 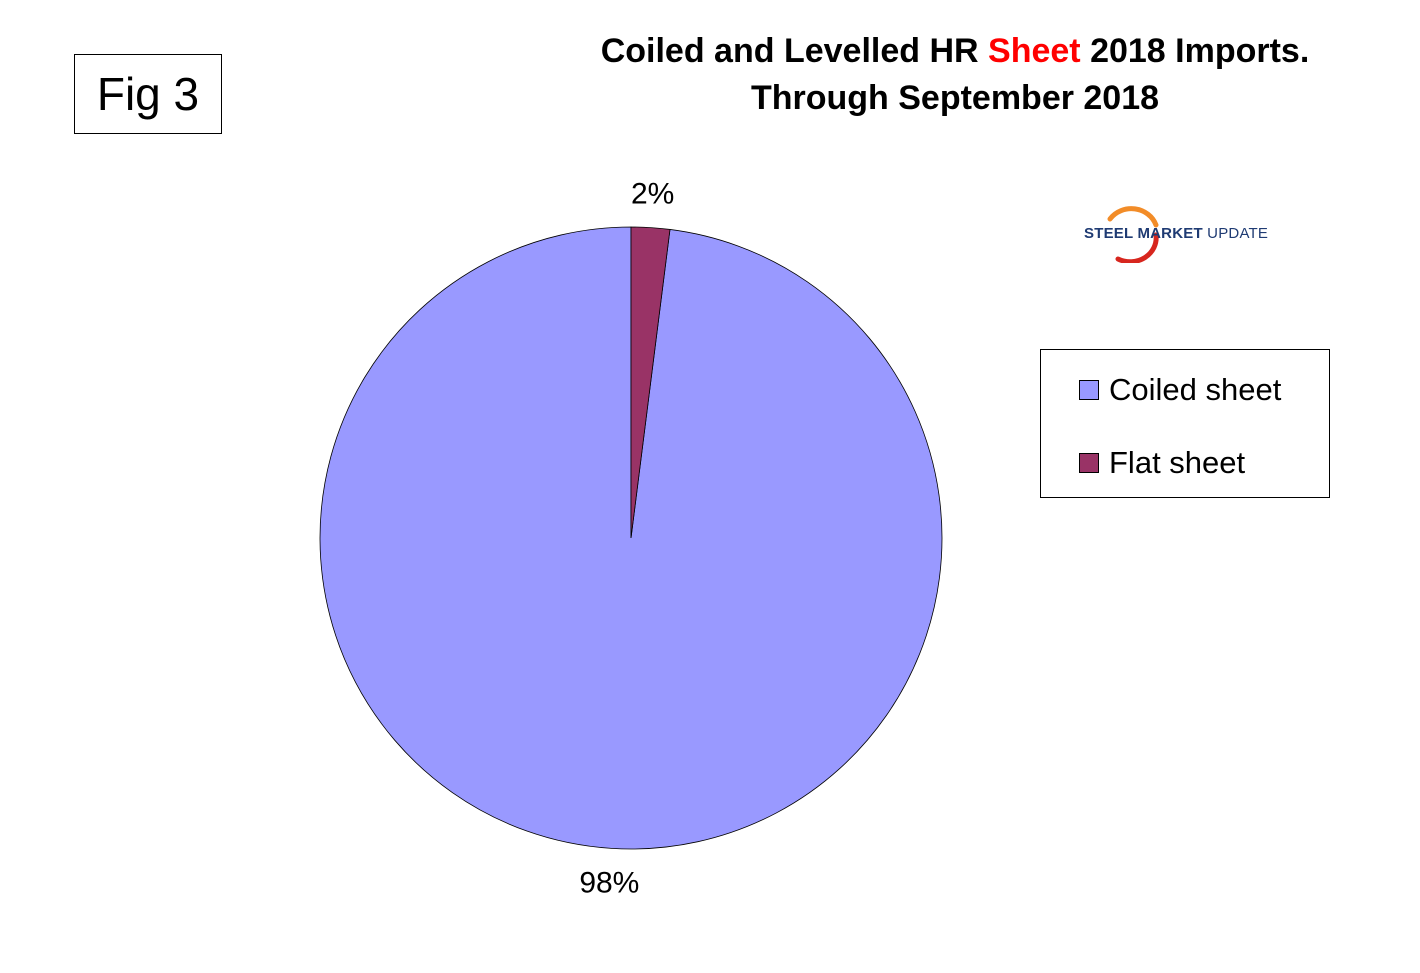 I want to click on chart-title-part-2: 2018 Imports., so click(x=1195, y=51).